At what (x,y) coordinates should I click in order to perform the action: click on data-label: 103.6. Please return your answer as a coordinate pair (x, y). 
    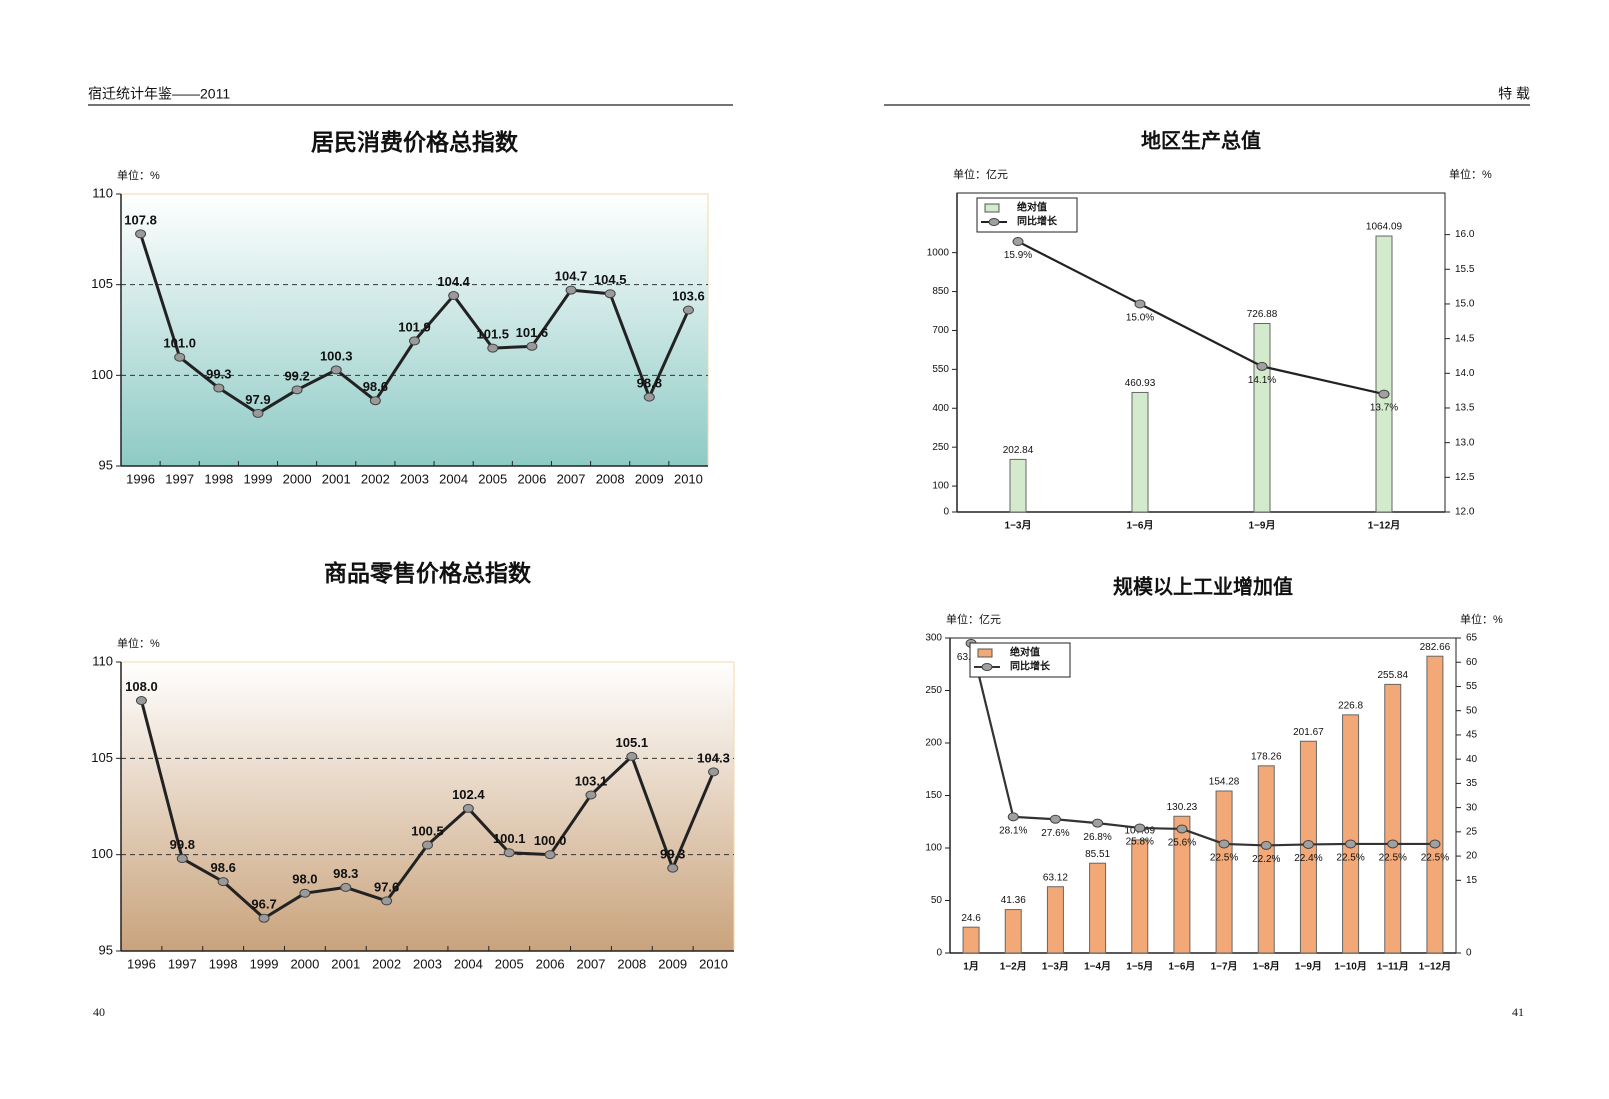
    Looking at the image, I should click on (688, 295).